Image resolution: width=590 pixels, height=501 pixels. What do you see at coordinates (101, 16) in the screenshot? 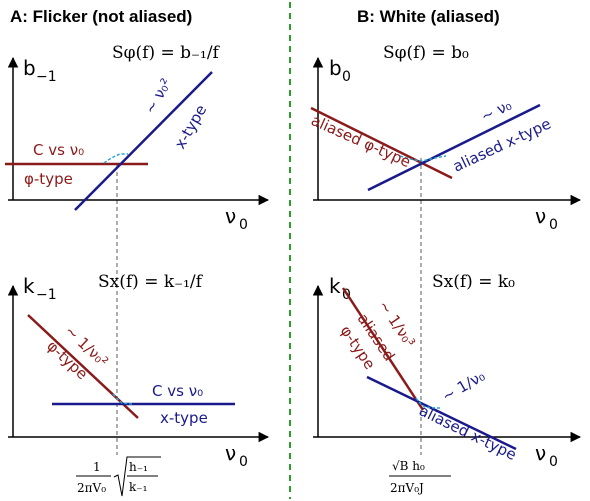
I see `panel-a-title: A: Flicker (not aliased)` at bounding box center [101, 16].